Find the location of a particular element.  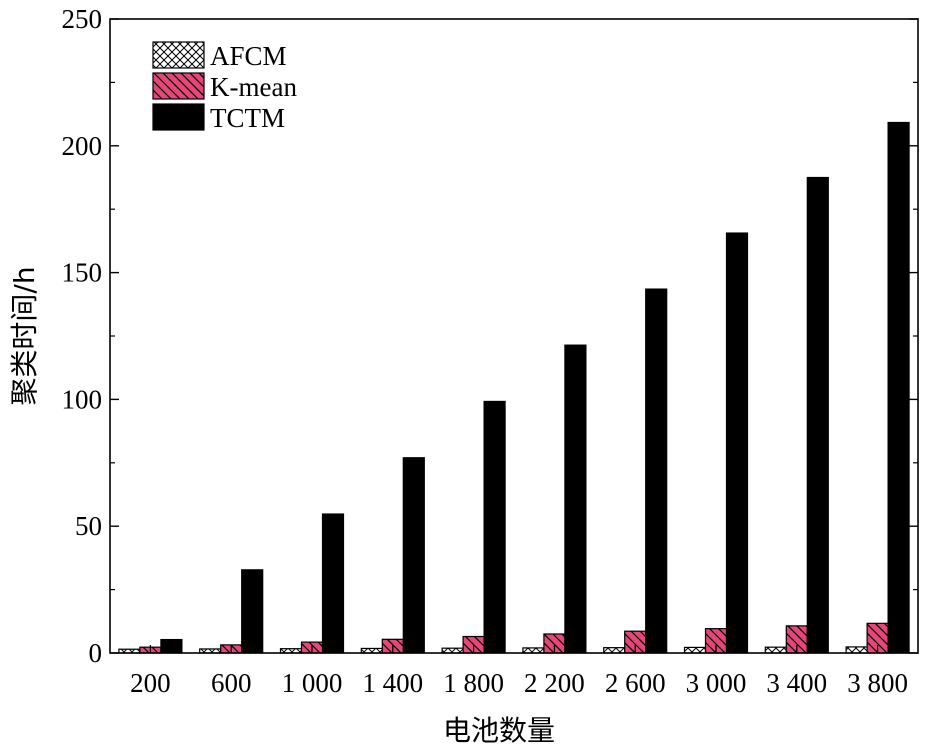

legend-swatch-afcm is located at coordinates (178, 55).